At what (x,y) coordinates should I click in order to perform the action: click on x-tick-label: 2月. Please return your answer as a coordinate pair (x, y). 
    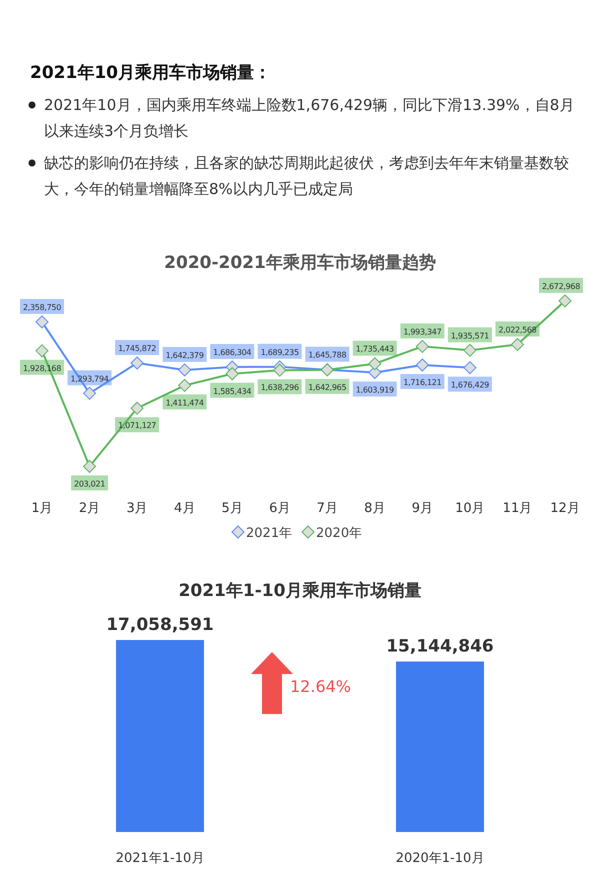
    Looking at the image, I should click on (89, 508).